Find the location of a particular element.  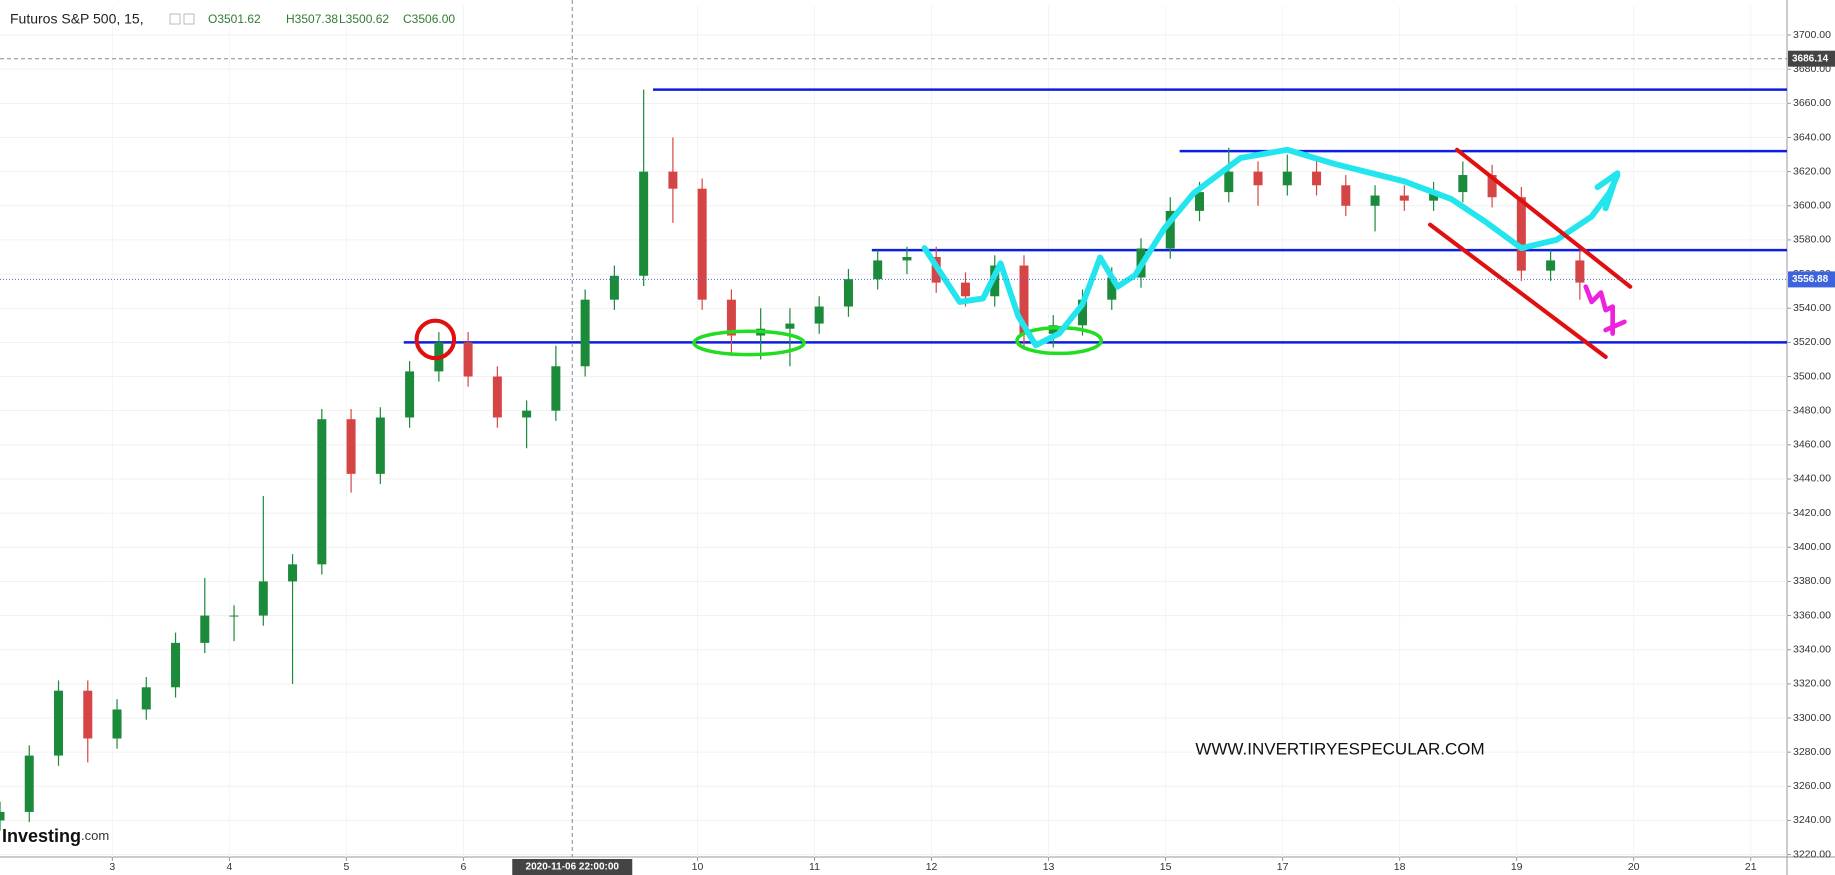

y-tick-label: 3640.00 is located at coordinates (1812, 137).